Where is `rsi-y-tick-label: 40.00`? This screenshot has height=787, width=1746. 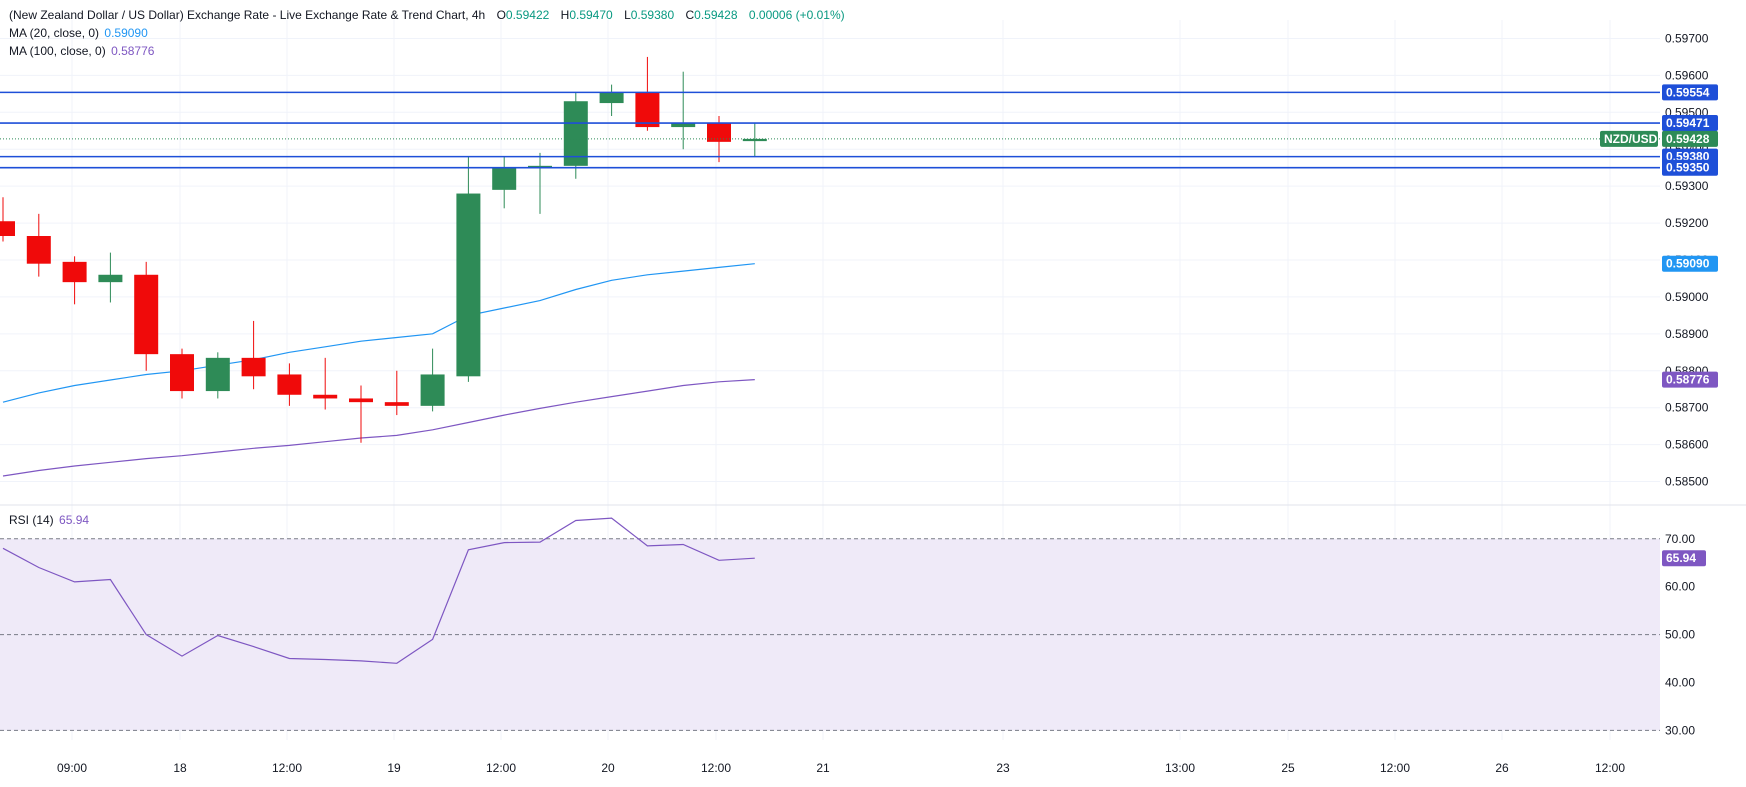 rsi-y-tick-label: 40.00 is located at coordinates (1680, 683).